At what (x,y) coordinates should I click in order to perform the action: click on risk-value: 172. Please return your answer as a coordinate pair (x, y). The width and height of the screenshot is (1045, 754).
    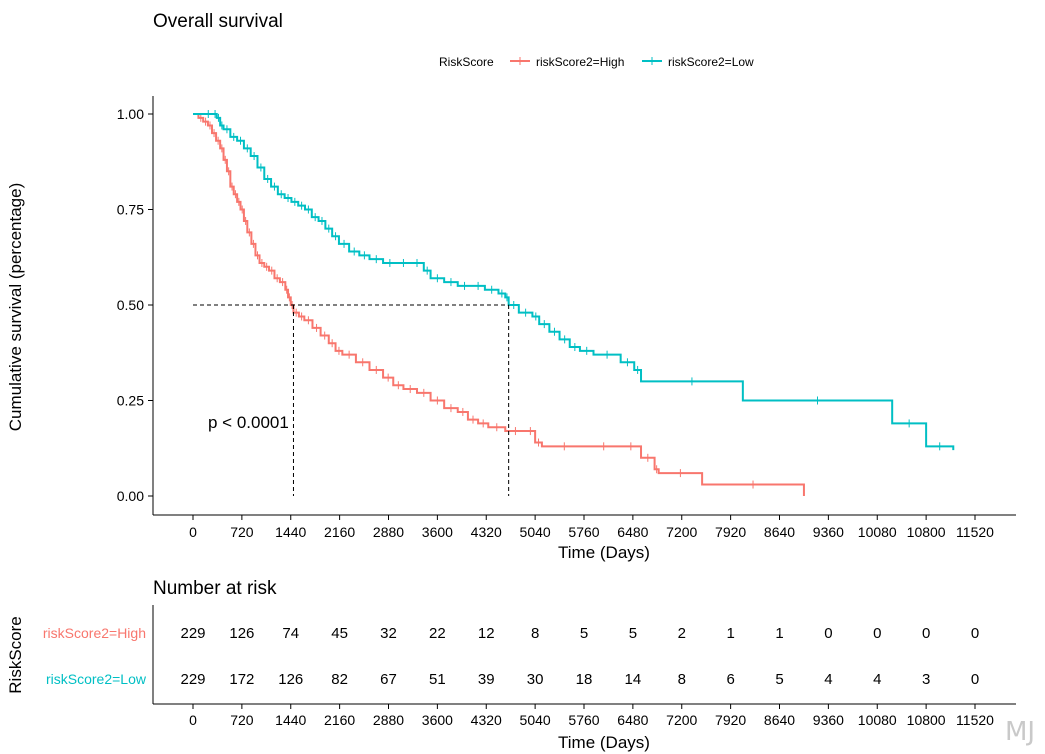
    Looking at the image, I should click on (241, 679).